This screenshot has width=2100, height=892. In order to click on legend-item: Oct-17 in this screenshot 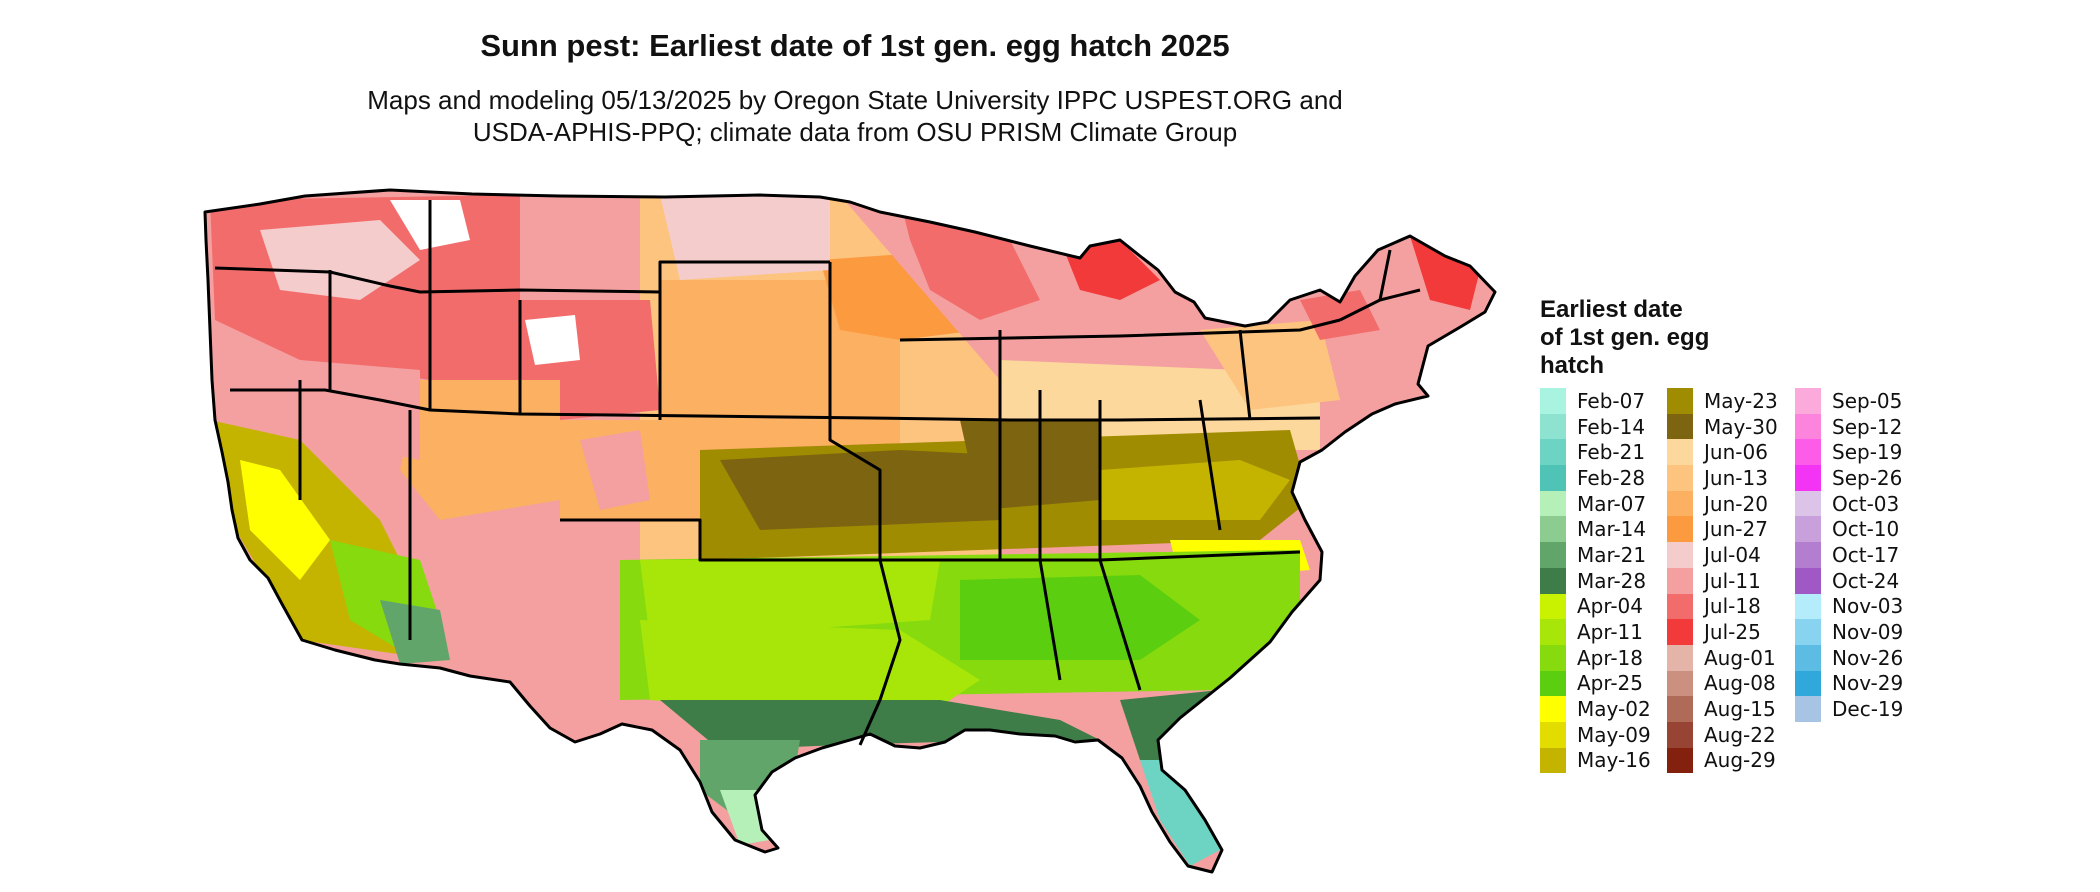, I will do `click(1849, 555)`.